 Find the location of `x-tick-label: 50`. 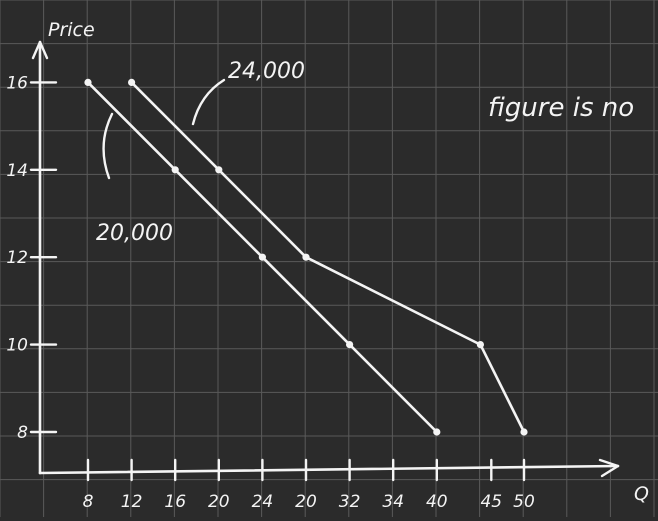

x-tick-label: 50 is located at coordinates (524, 502).